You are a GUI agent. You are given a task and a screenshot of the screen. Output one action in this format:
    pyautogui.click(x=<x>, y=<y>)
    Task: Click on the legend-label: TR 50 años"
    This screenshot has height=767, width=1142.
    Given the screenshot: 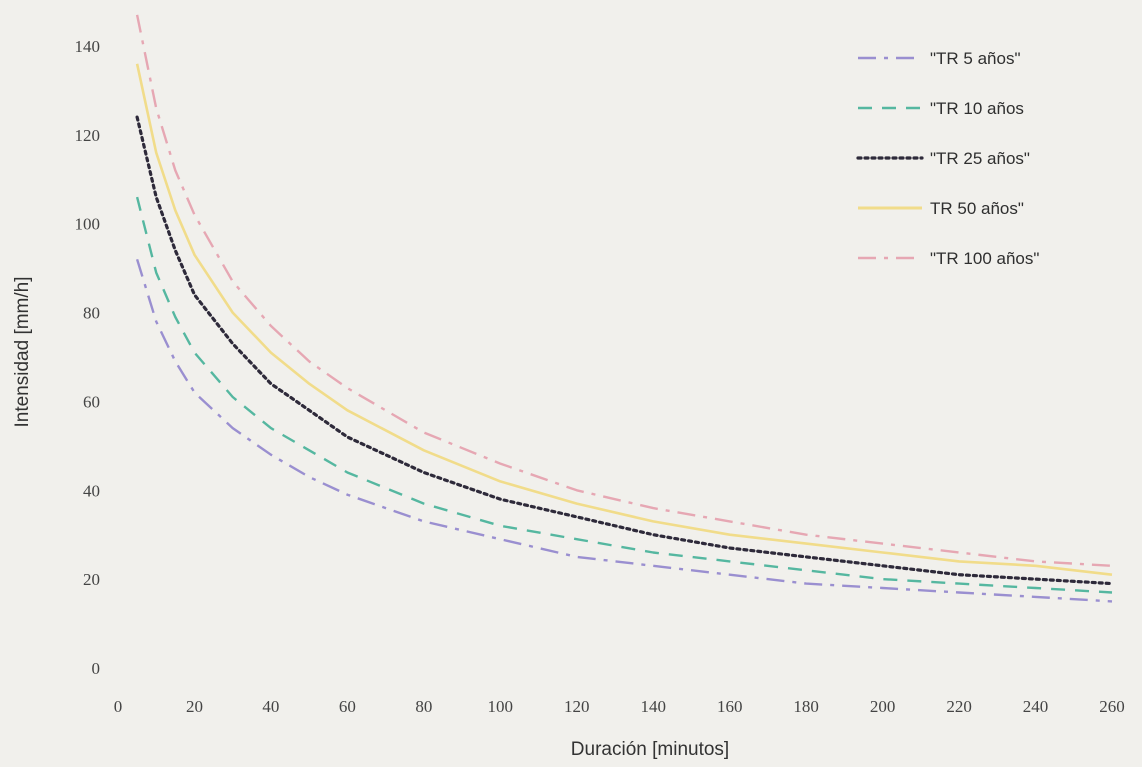 What is the action you would take?
    pyautogui.click(x=977, y=208)
    